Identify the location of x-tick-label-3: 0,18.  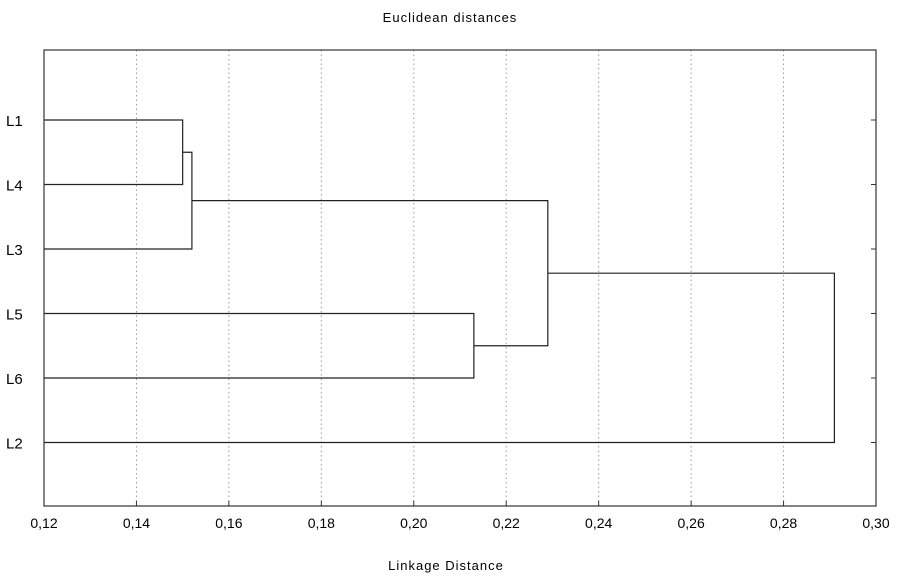
(321, 523).